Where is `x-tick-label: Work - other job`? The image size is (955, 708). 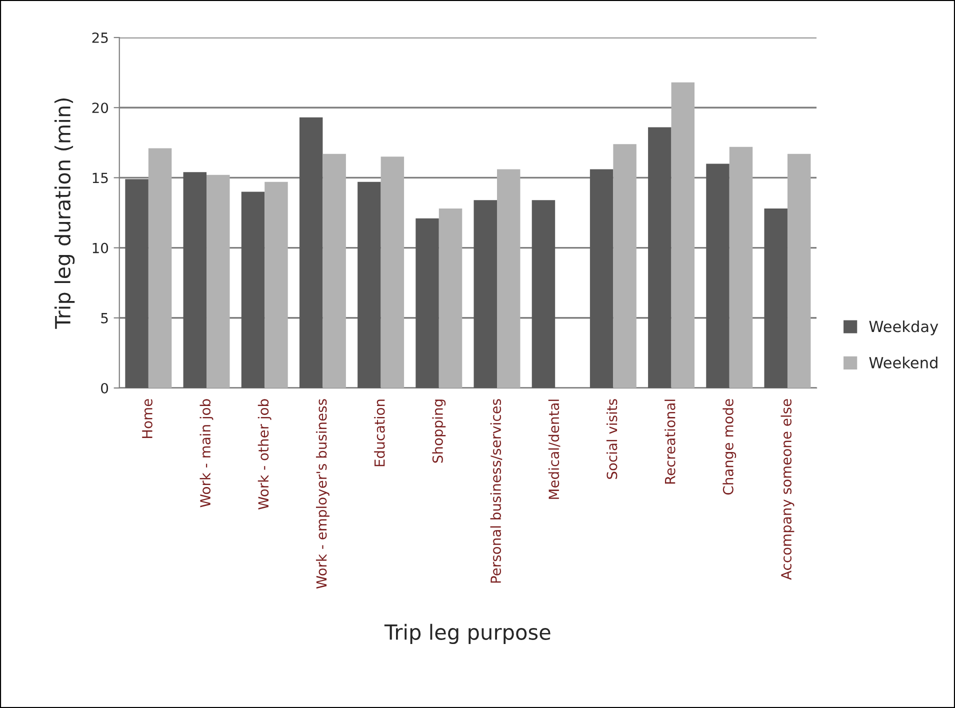 x-tick-label: Work - other job is located at coordinates (265, 454).